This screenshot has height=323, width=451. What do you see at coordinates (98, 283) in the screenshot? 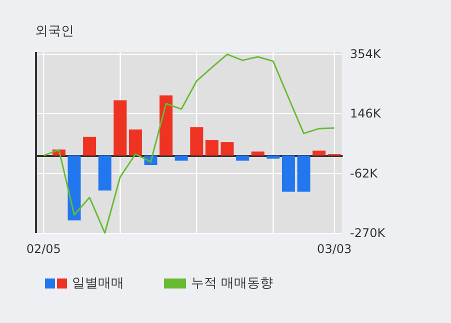
I see `legend-label: 일별매매` at bounding box center [98, 283].